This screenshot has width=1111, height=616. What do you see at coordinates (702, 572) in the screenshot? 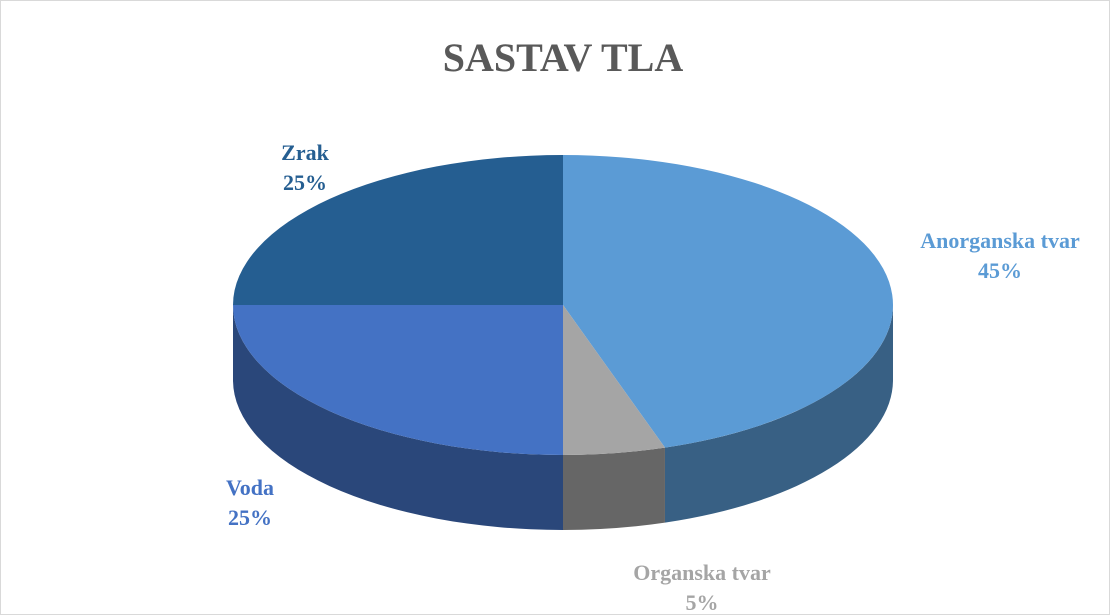
I see `data-label-name: Organska tvar` at bounding box center [702, 572].